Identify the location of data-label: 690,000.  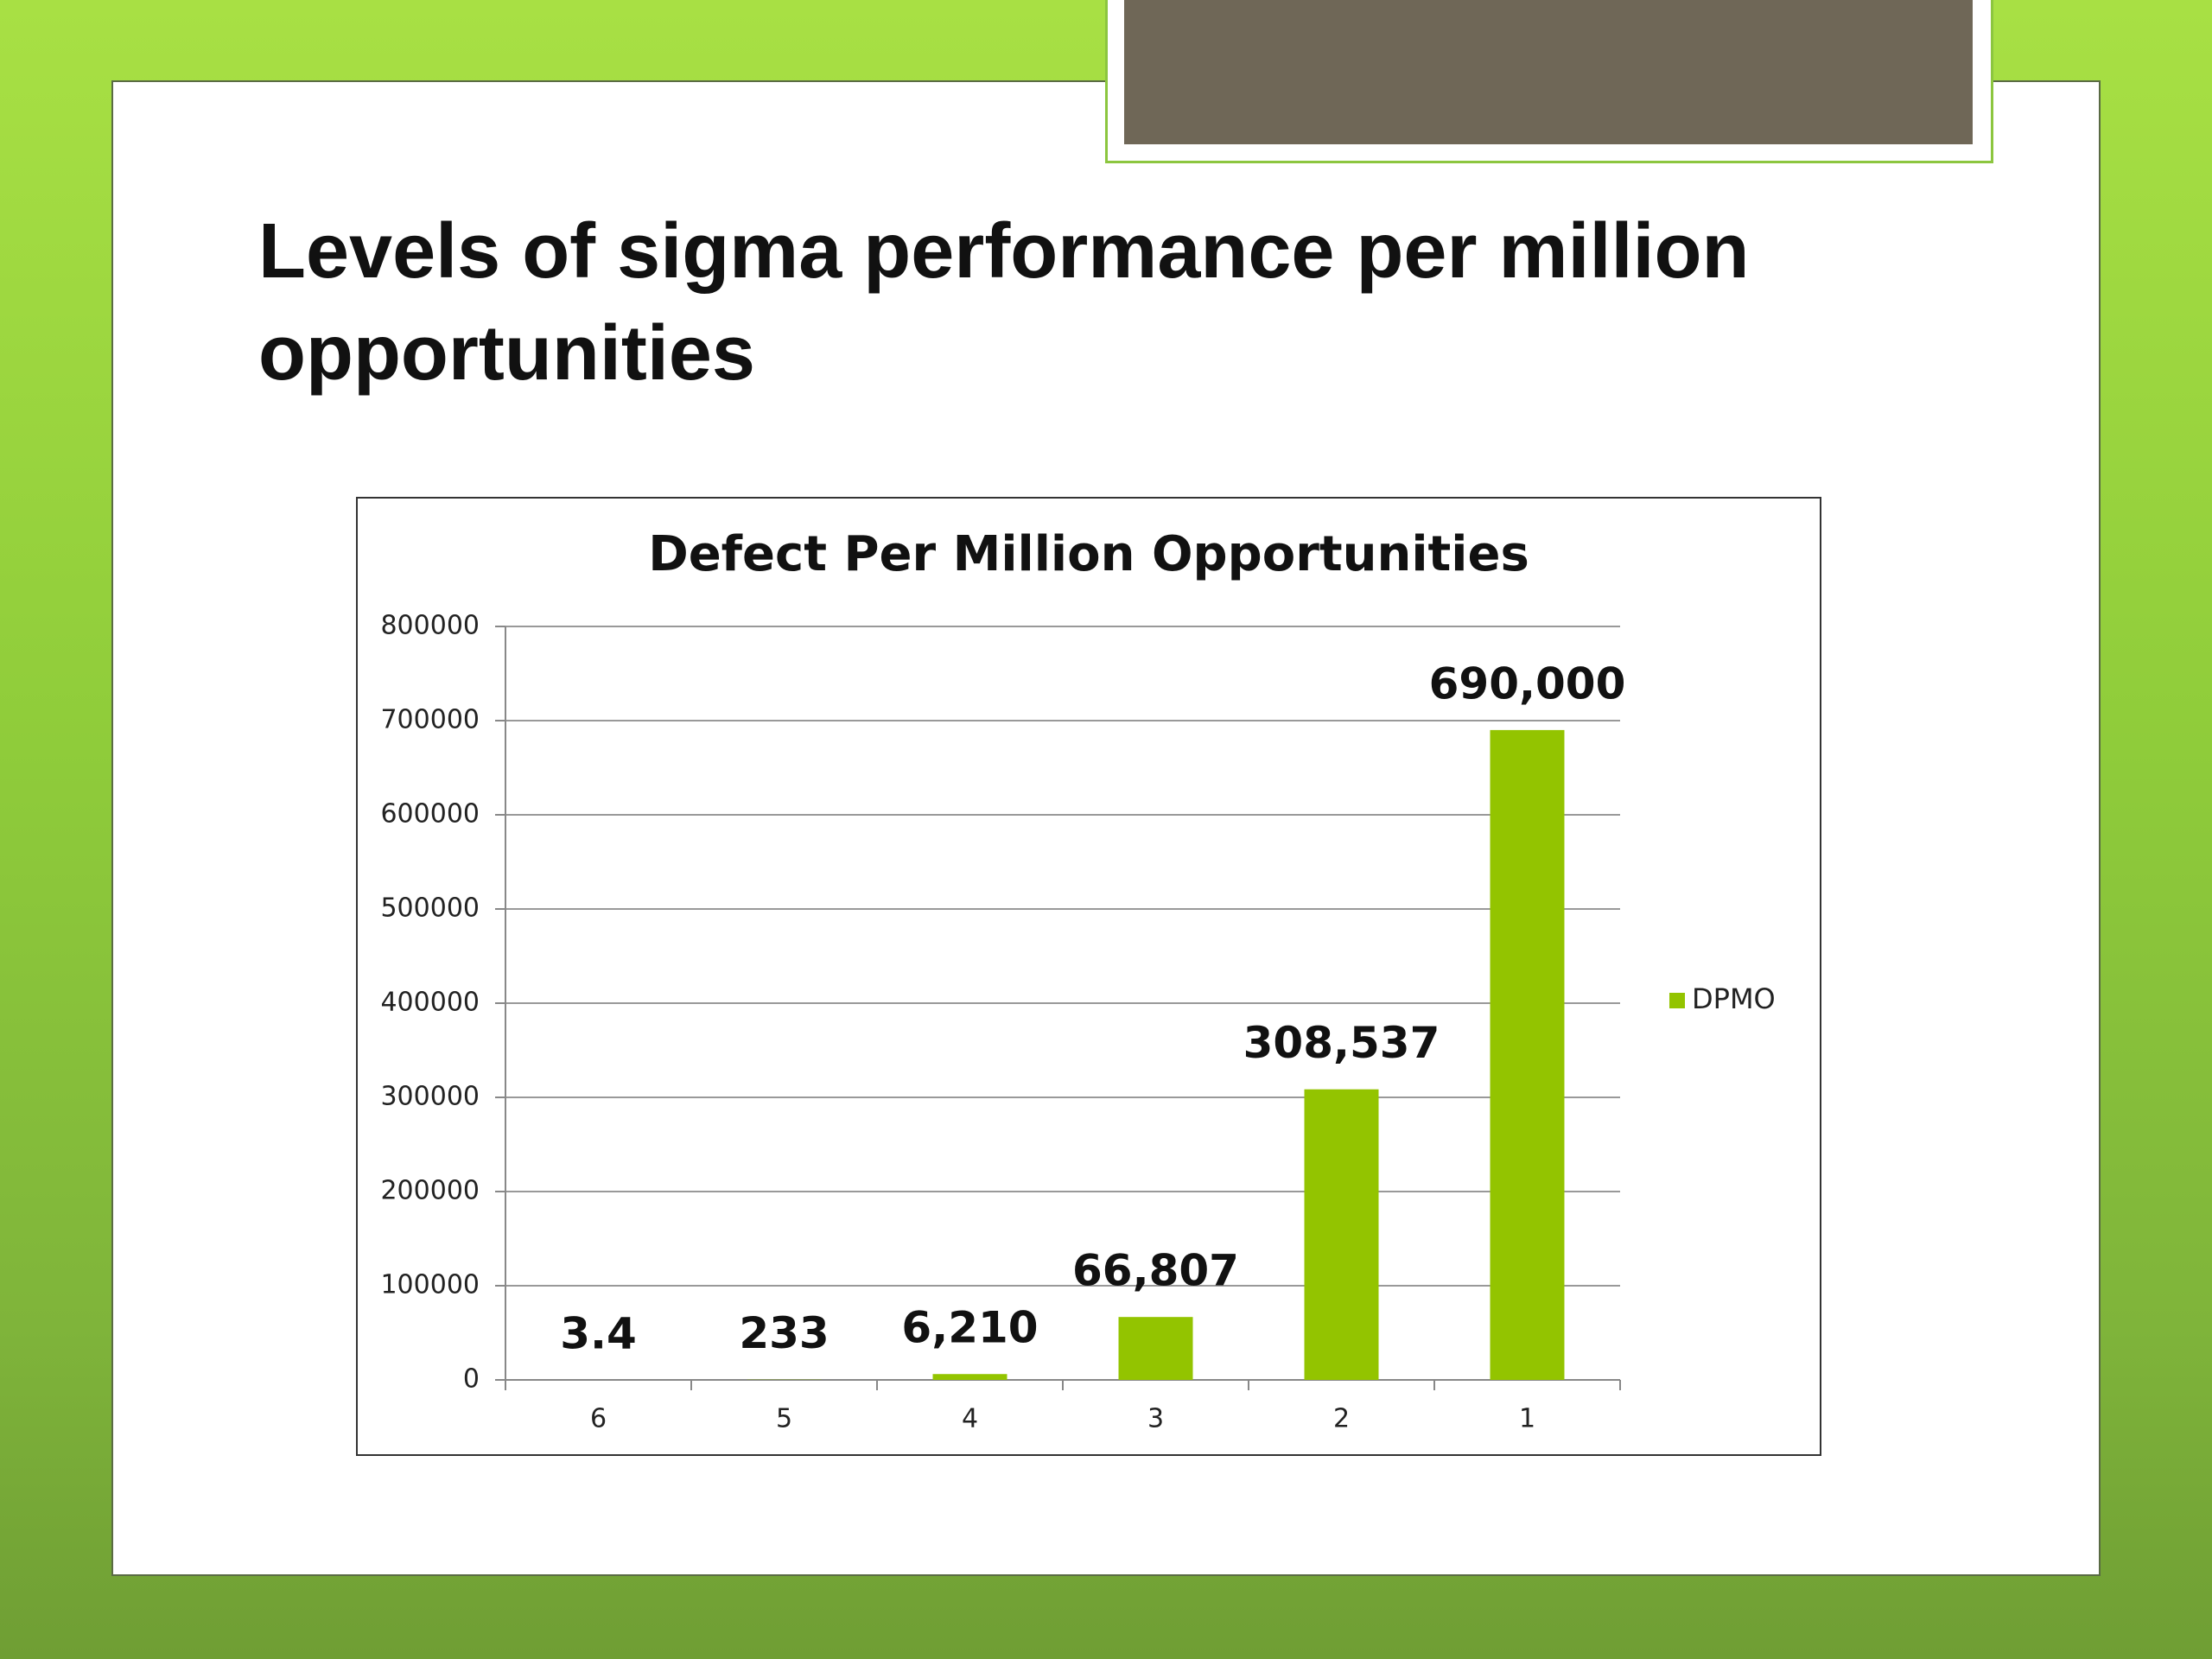
(1527, 683).